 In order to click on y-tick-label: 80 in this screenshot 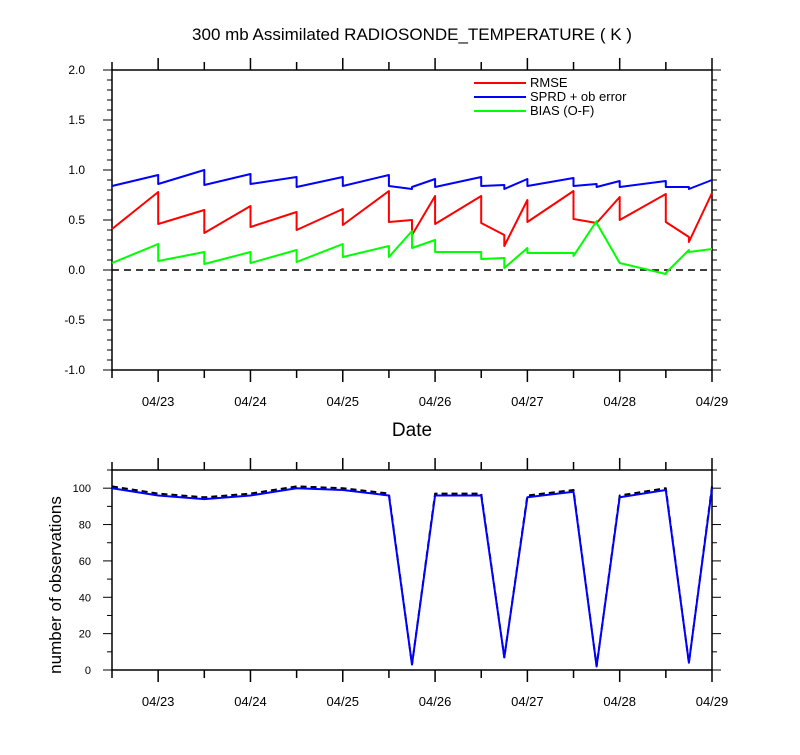, I will do `click(85, 526)`.